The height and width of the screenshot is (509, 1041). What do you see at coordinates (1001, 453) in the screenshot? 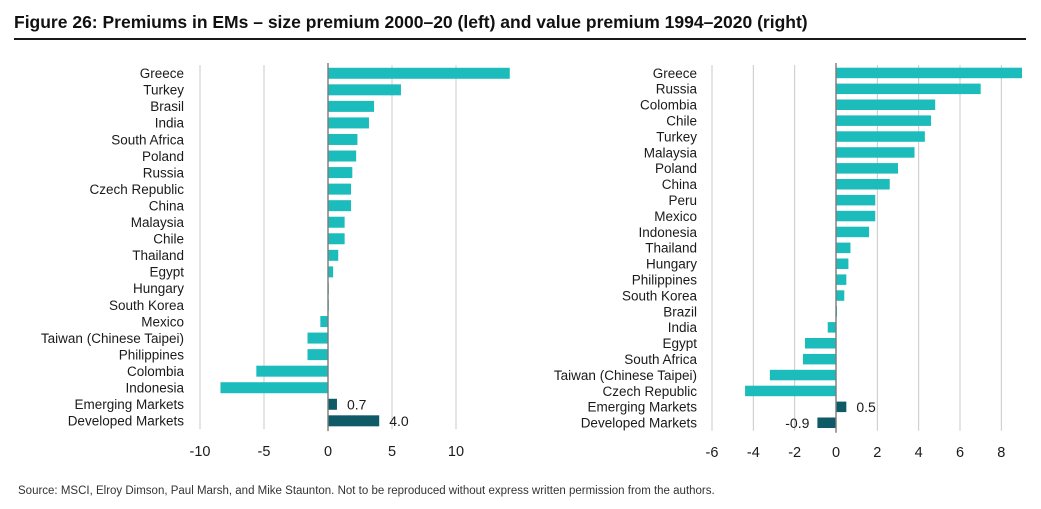
I see `x-tick-label-1-7: 8` at bounding box center [1001, 453].